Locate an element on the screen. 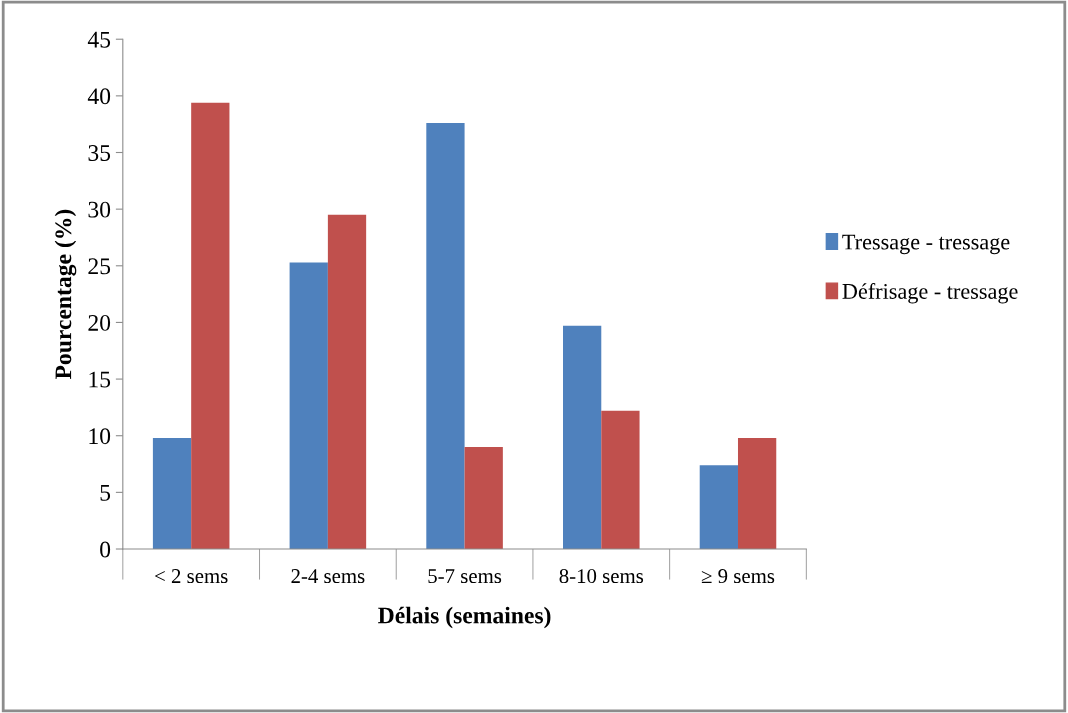 The height and width of the screenshot is (713, 1068). y-tick-label: 0 is located at coordinates (105, 549).